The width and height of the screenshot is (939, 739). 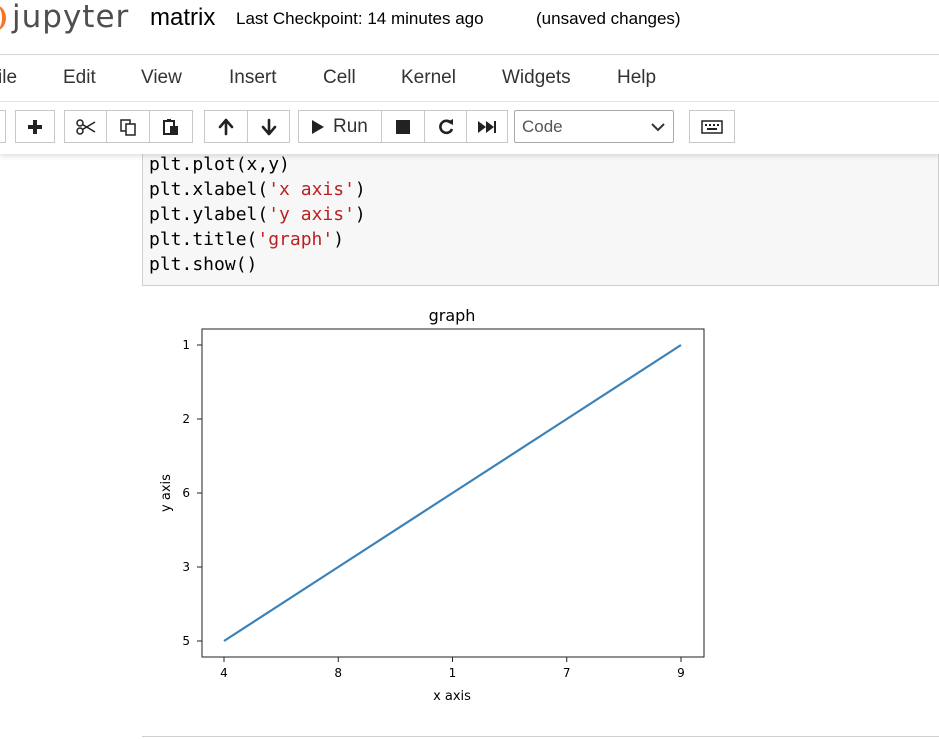 I want to click on add-cell-button, so click(x=35, y=126).